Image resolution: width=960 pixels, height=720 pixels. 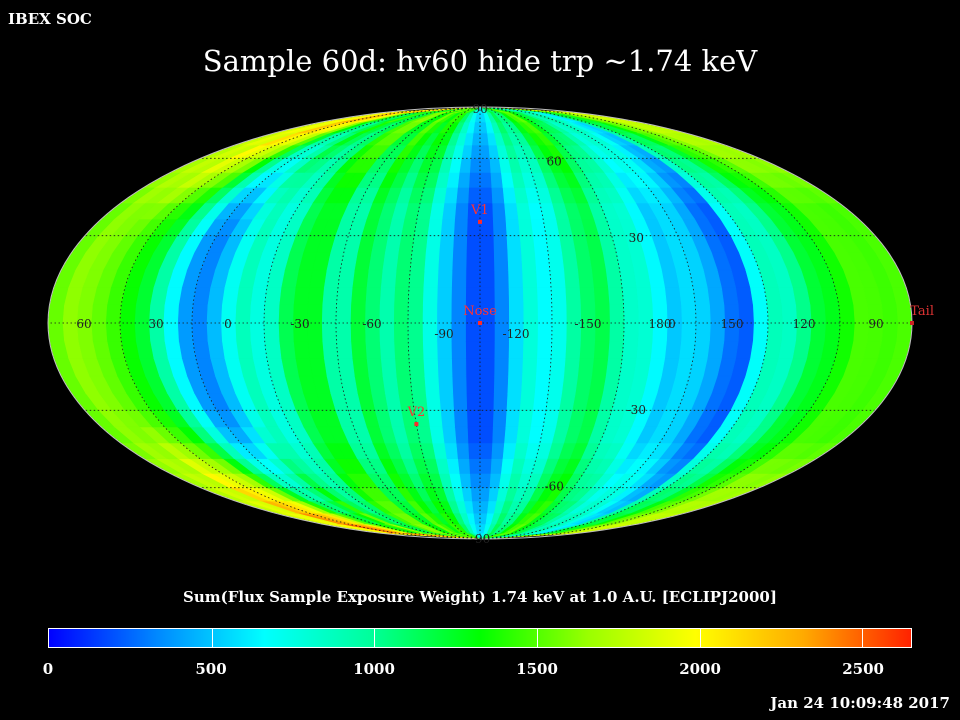 I want to click on longitude-label: 120, so click(x=804, y=324).